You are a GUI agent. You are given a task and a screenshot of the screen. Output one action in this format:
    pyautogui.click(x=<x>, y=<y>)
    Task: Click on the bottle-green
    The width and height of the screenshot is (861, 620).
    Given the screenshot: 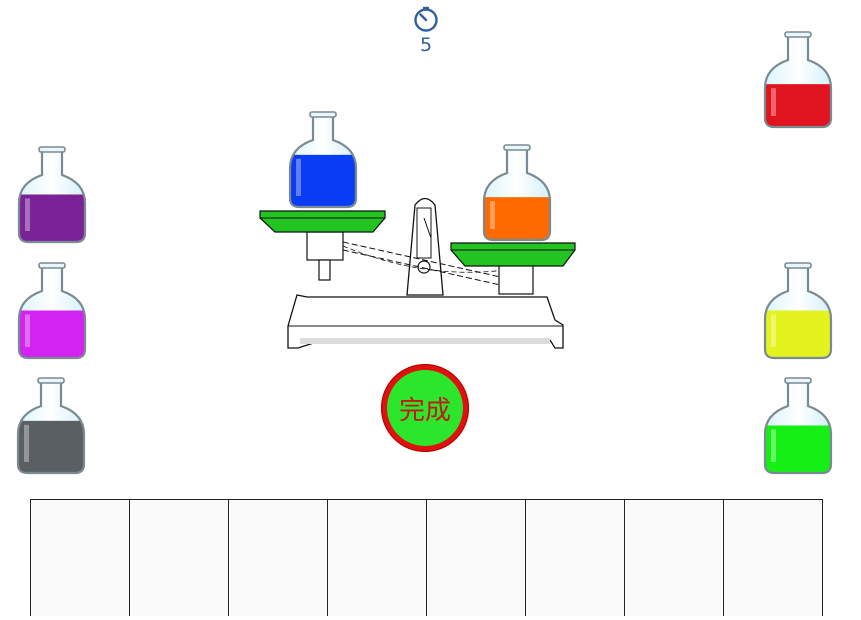 What is the action you would take?
    pyautogui.click(x=798, y=426)
    